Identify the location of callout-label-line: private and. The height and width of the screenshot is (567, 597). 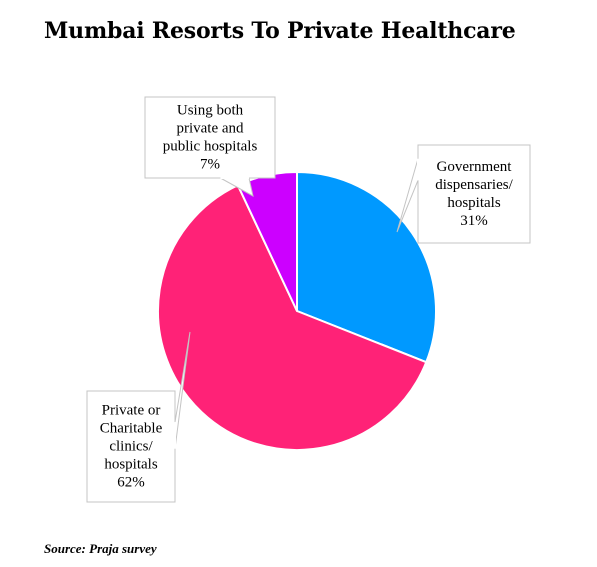
(210, 129).